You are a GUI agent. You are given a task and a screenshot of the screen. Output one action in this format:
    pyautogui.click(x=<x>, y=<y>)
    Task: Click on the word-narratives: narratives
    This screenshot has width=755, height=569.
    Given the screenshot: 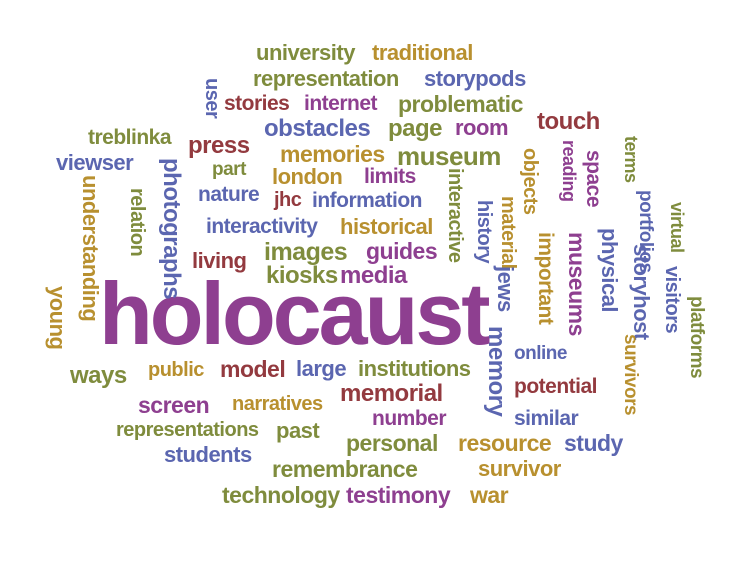 What is the action you would take?
    pyautogui.click(x=277, y=404)
    